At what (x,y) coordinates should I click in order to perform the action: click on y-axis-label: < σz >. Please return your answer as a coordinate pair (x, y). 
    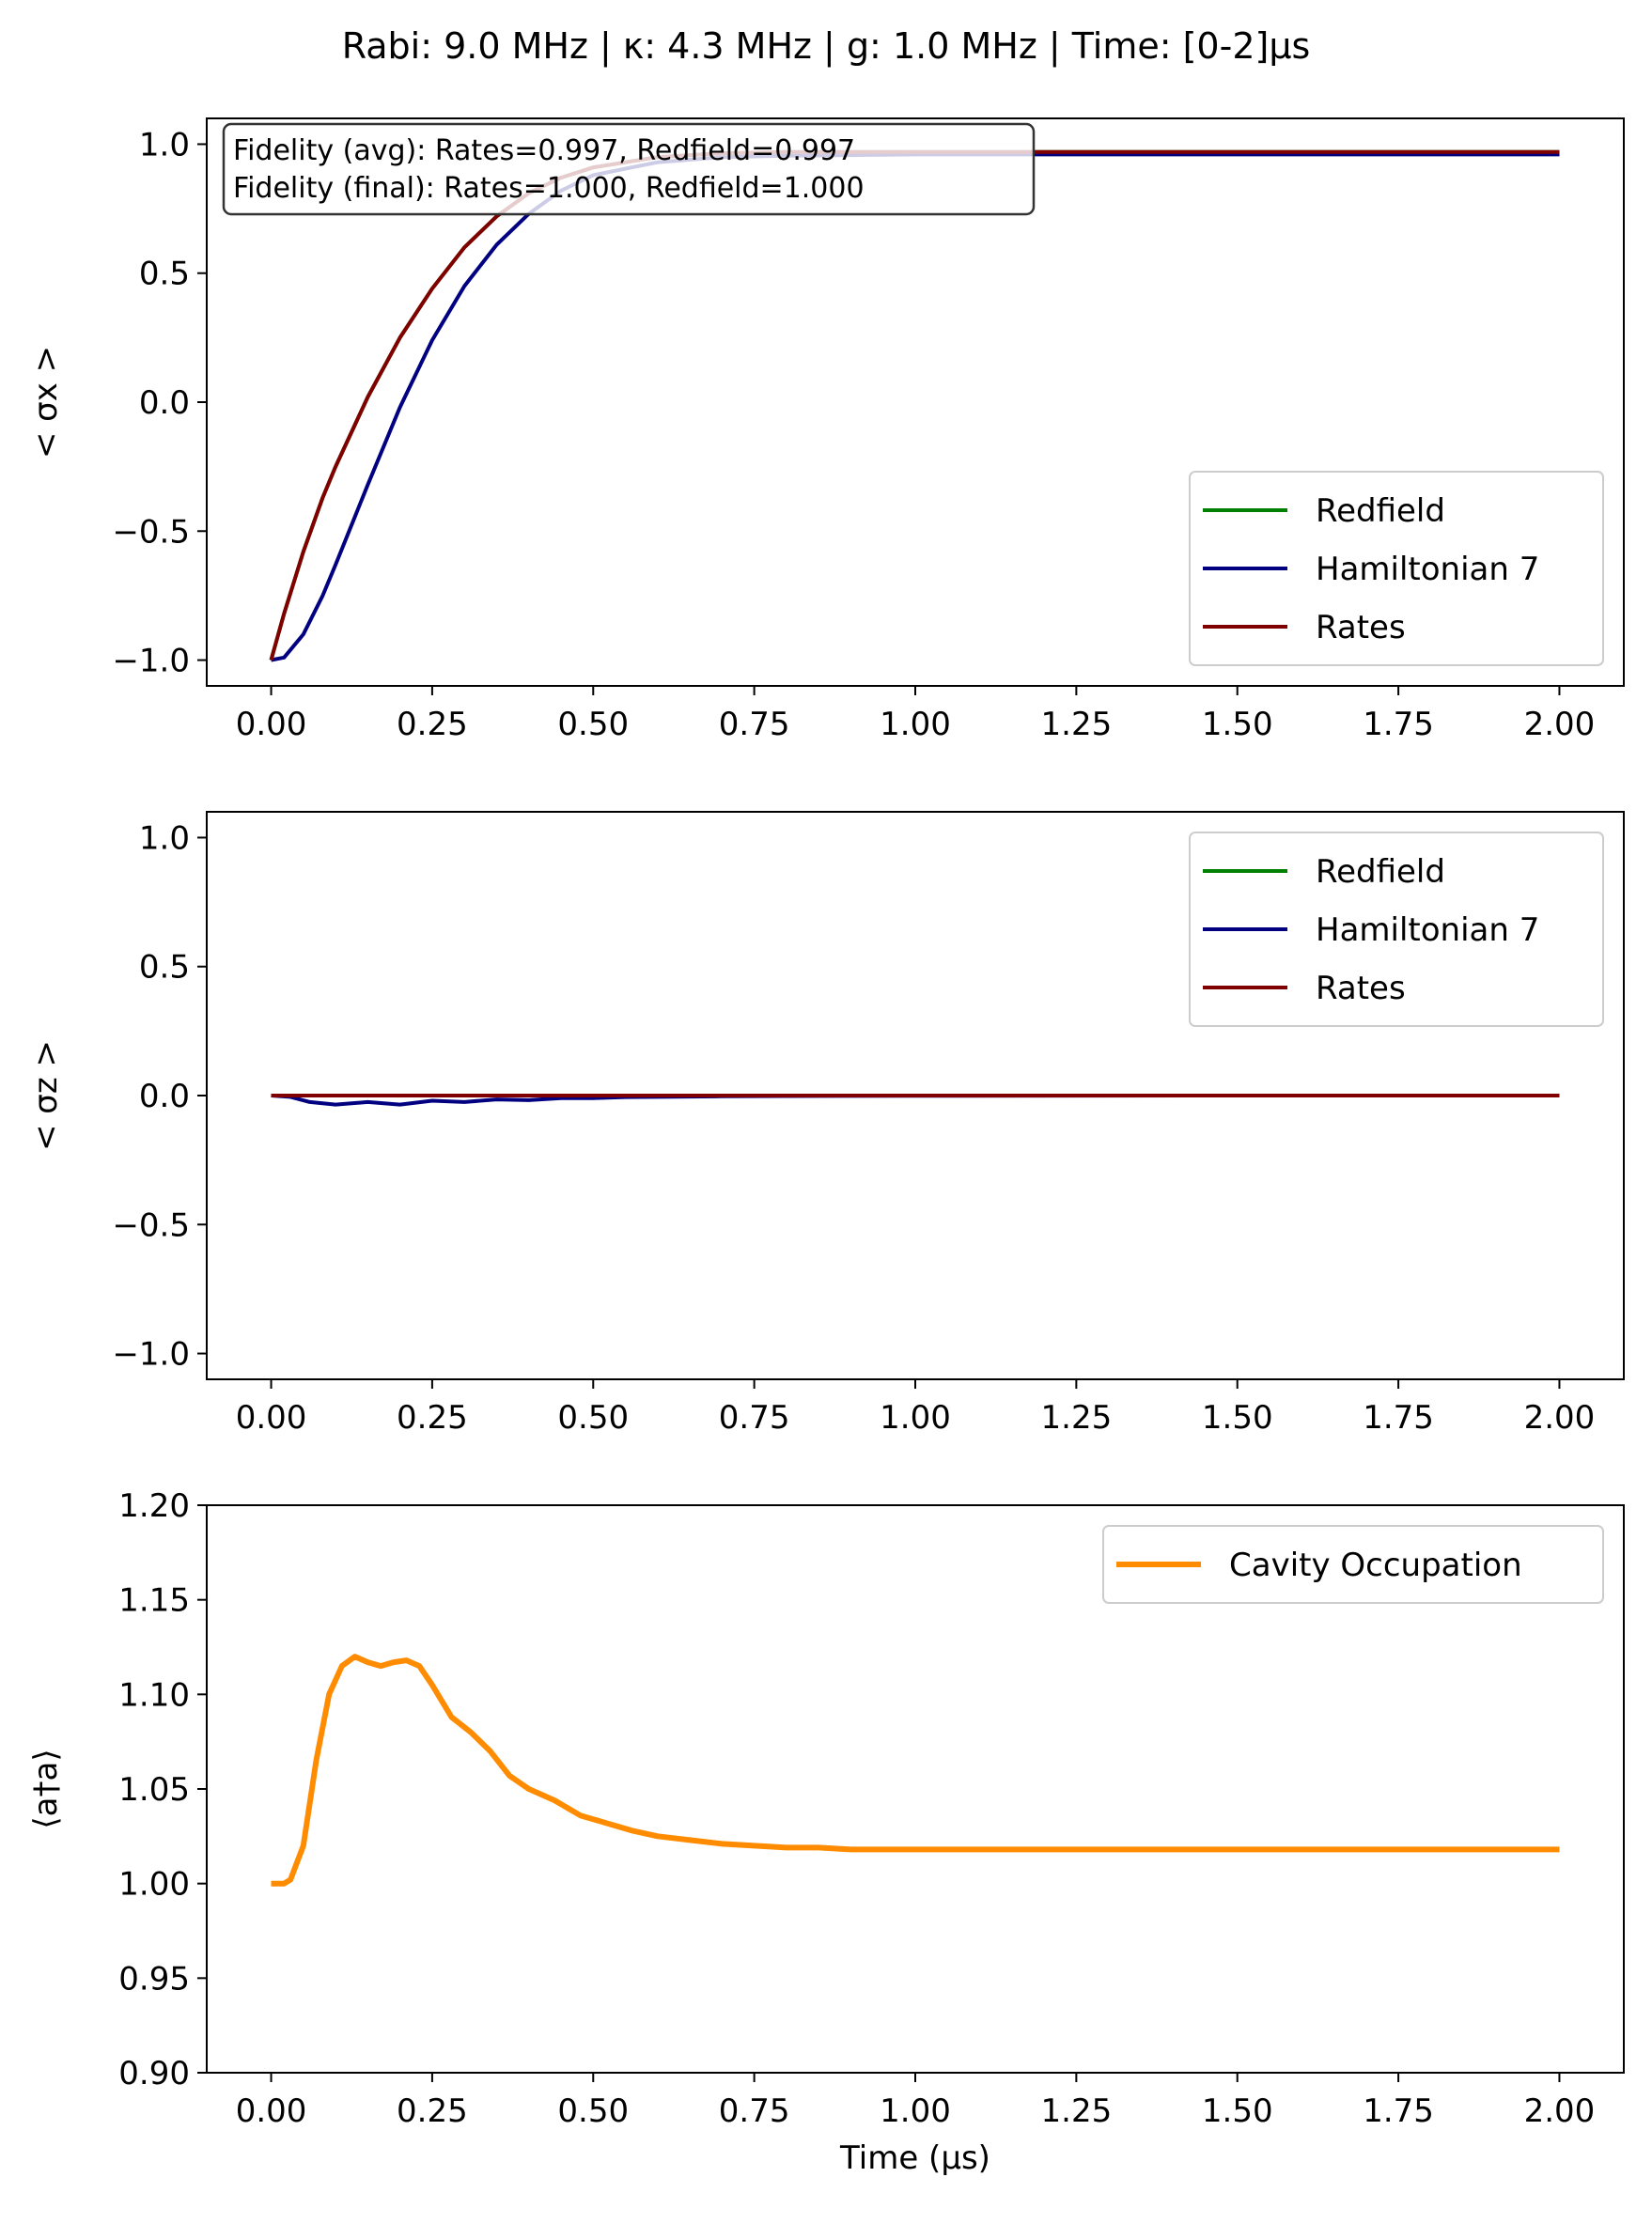
    Looking at the image, I should click on (46, 1095).